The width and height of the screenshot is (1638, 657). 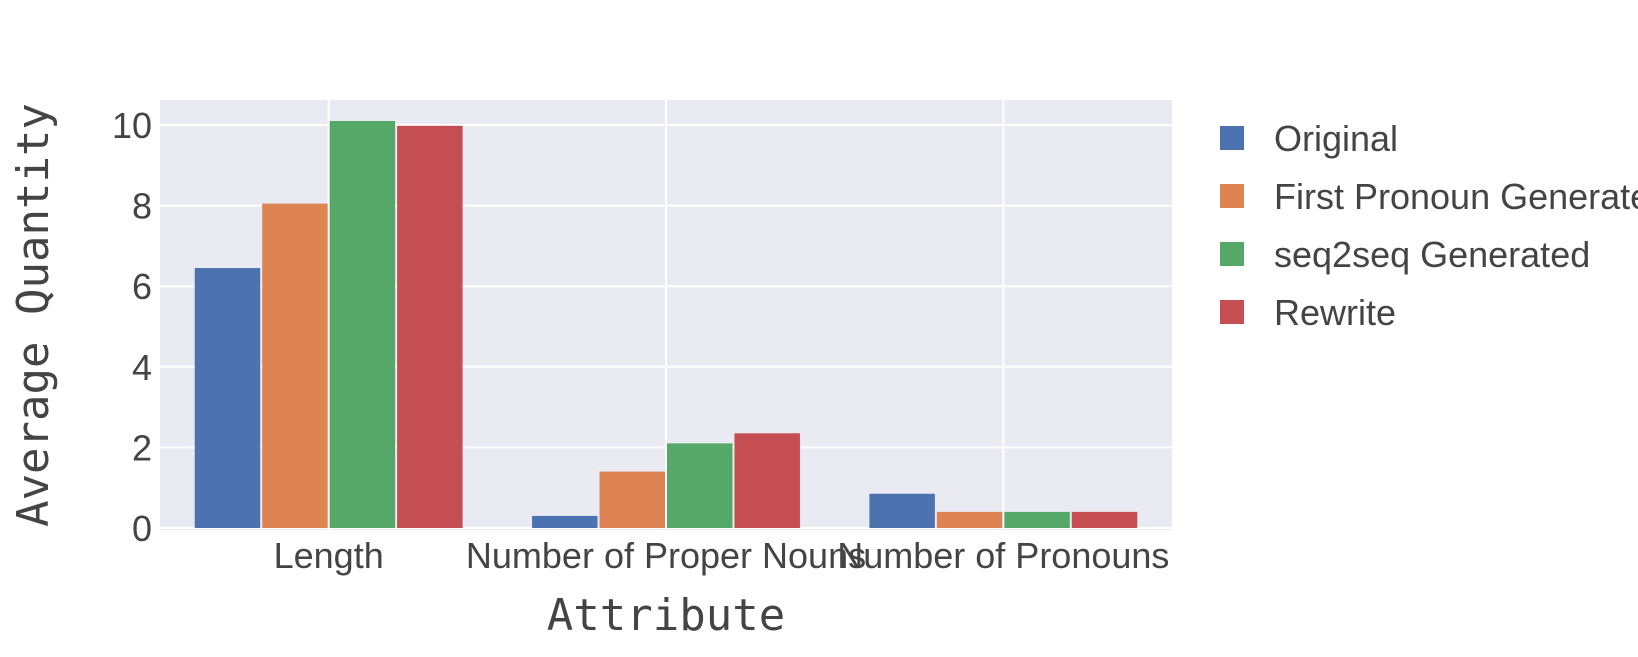 What do you see at coordinates (666, 555) in the screenshot?
I see `x-tick-label: Number of Proper Nouns` at bounding box center [666, 555].